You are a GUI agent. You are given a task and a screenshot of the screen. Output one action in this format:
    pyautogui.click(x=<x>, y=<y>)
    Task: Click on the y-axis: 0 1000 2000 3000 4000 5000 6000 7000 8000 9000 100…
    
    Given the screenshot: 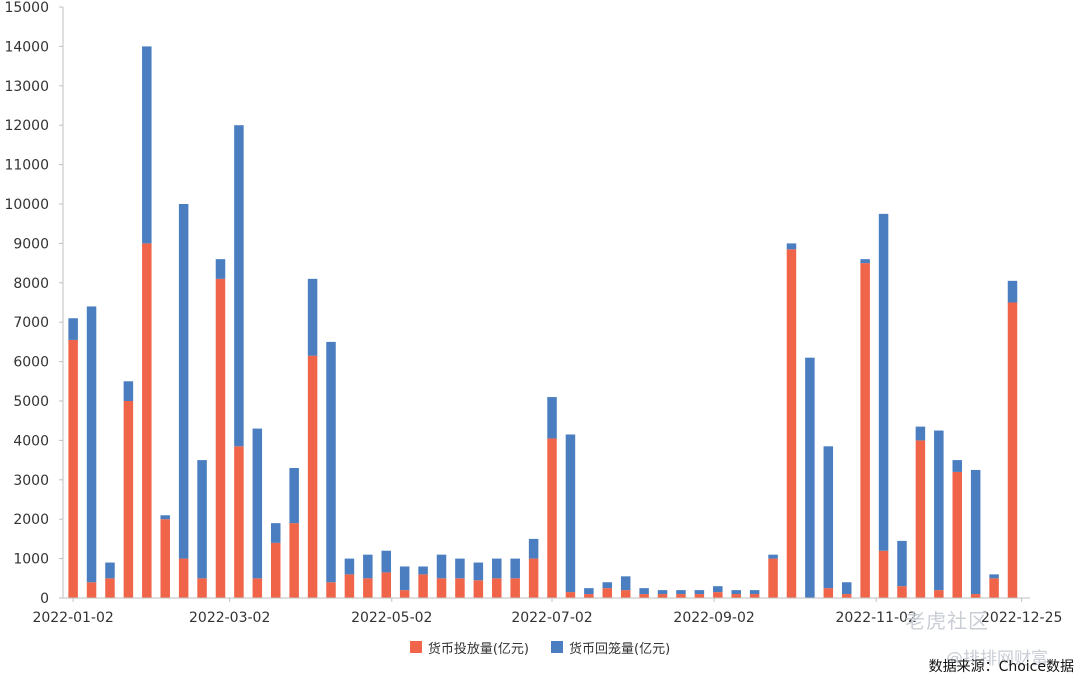 What is the action you would take?
    pyautogui.click(x=34, y=303)
    